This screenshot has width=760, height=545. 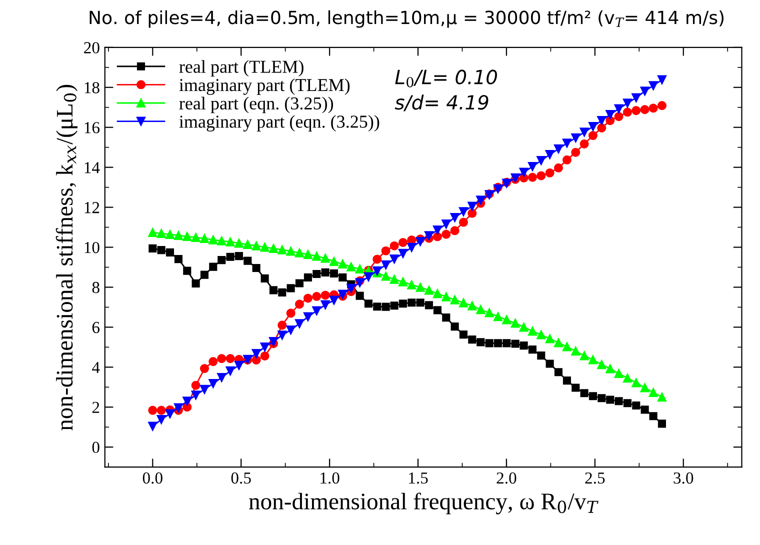 What do you see at coordinates (92, 48) in the screenshot?
I see `y-tick-label: 20` at bounding box center [92, 48].